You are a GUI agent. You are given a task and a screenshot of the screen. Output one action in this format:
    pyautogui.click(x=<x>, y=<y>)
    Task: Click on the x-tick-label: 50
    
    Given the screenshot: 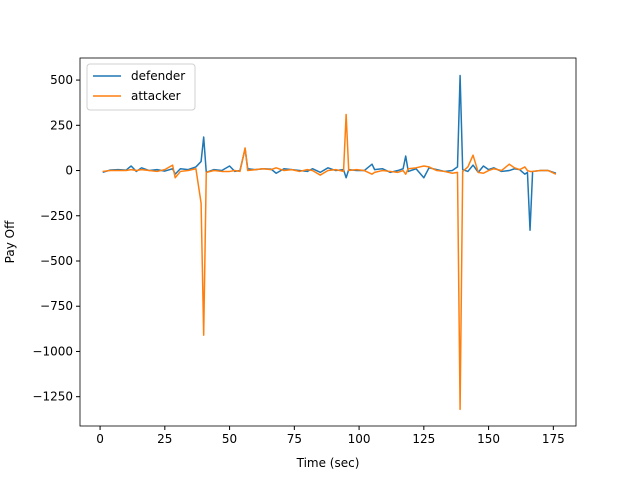 What is the action you would take?
    pyautogui.click(x=229, y=439)
    